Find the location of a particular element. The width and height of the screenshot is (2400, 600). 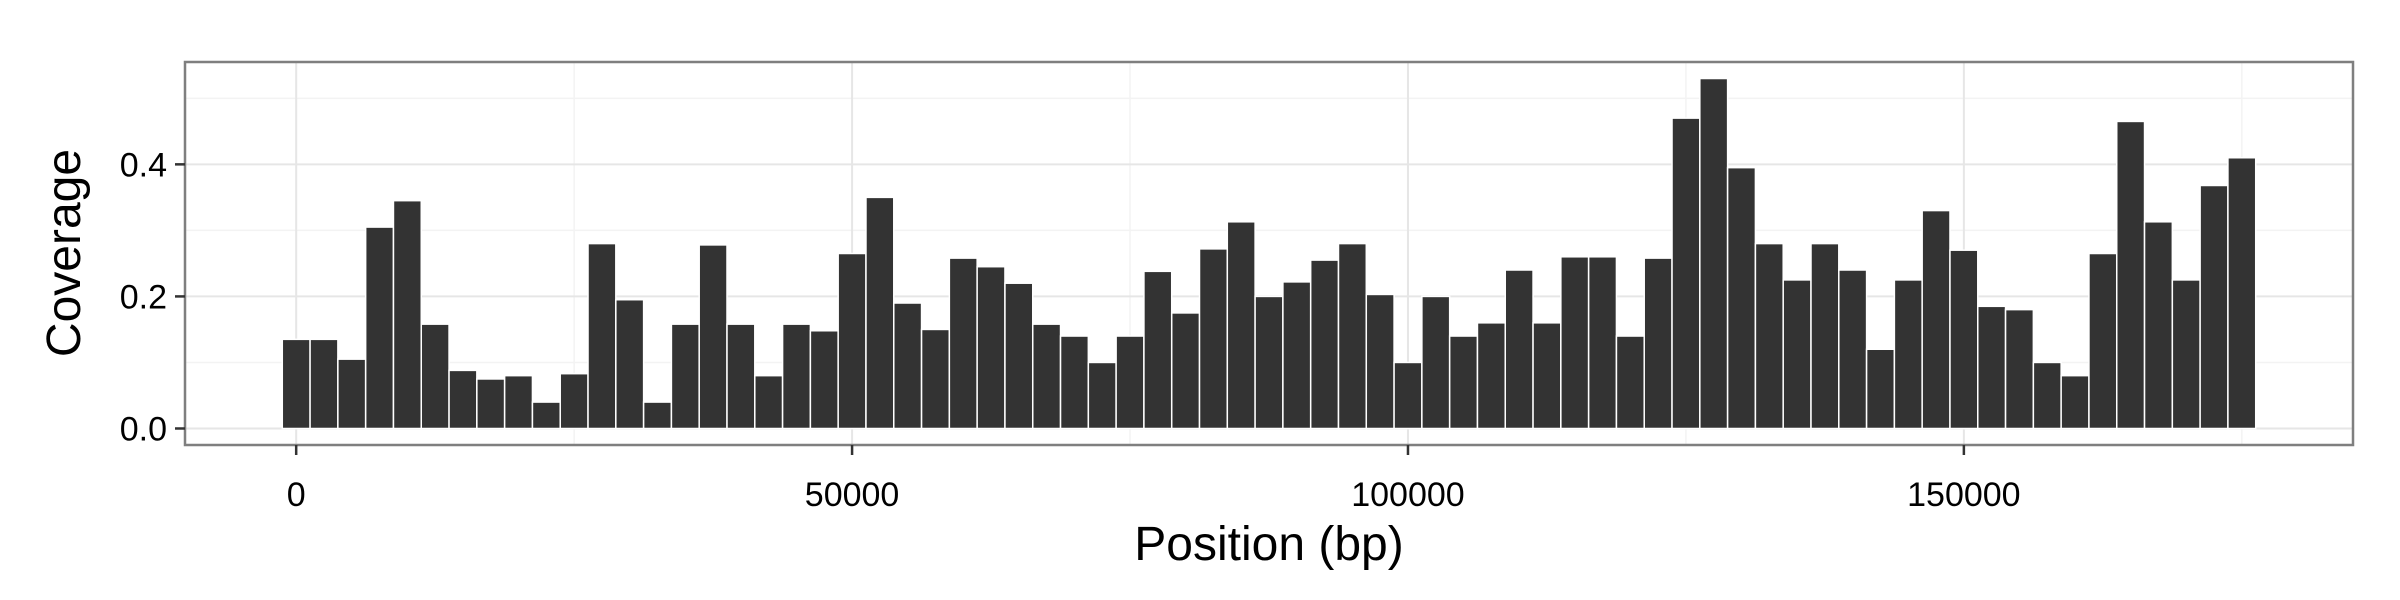

x-tick-label: 50000 is located at coordinates (852, 495).